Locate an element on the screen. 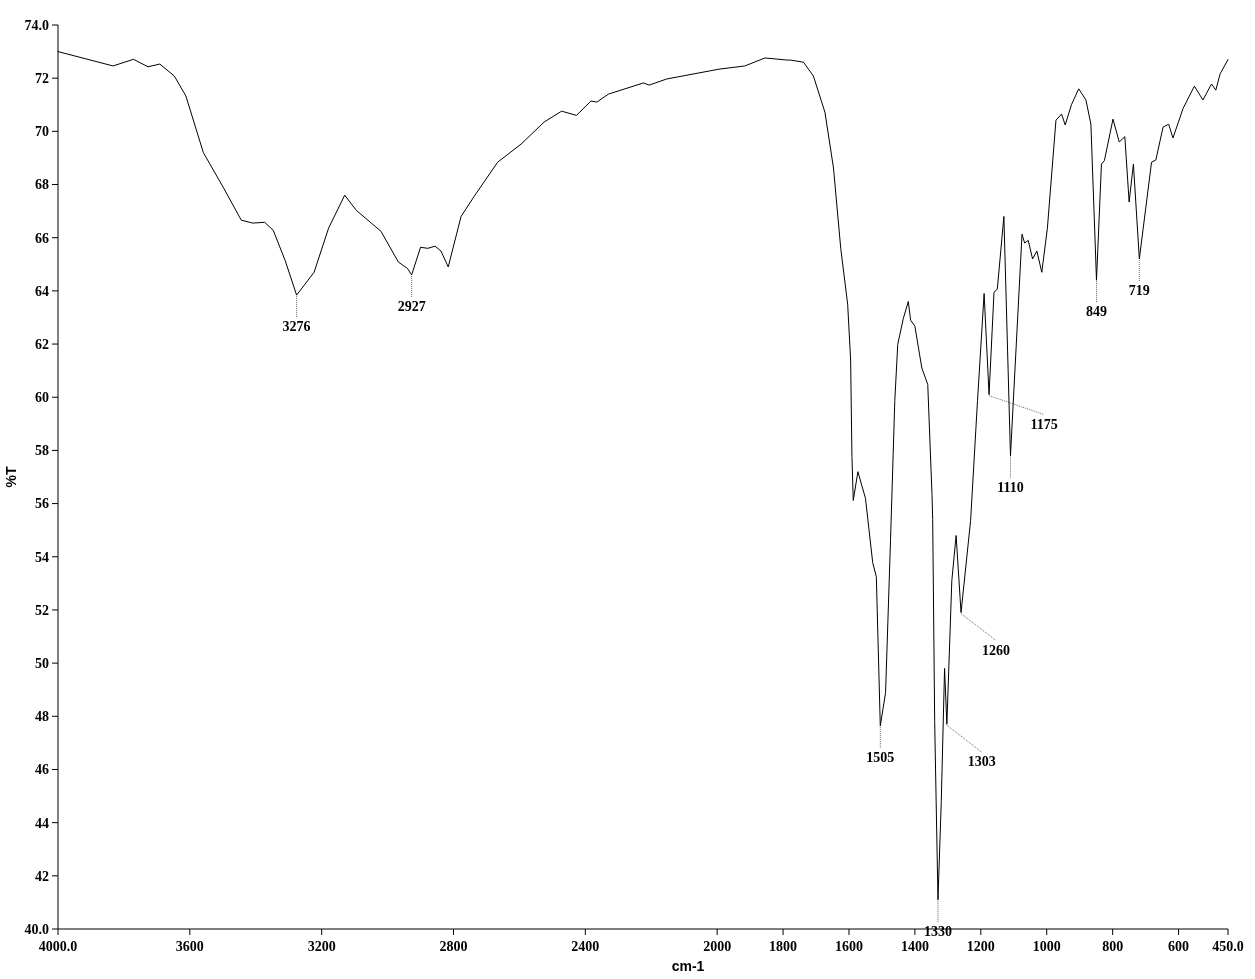 The height and width of the screenshot is (979, 1255). x-tick-label: 1000 is located at coordinates (1046, 946).